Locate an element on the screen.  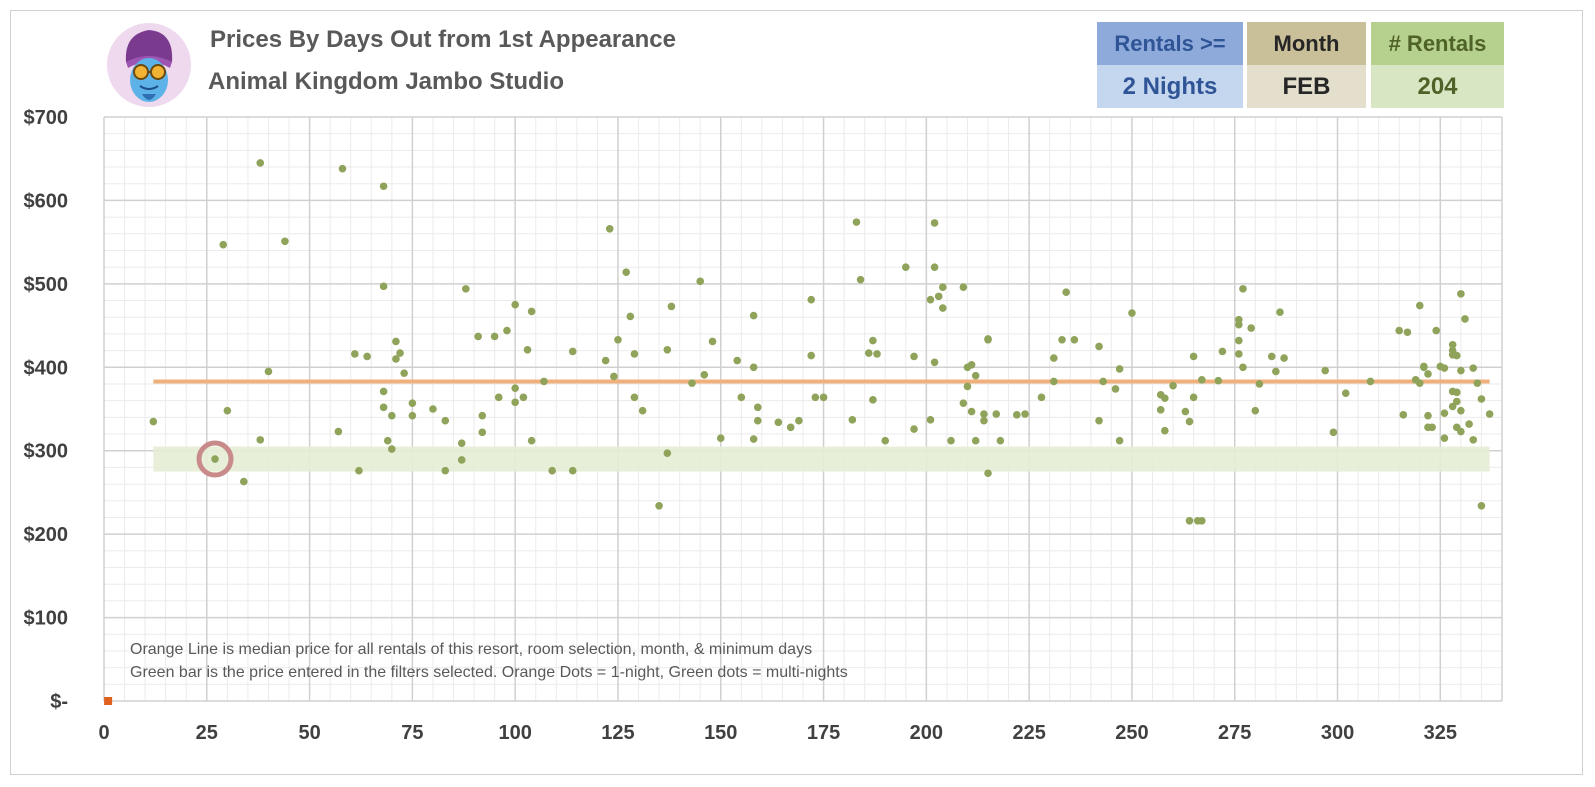
chart-title: Prices By Days Out from 1st Appearance is located at coordinates (443, 39).